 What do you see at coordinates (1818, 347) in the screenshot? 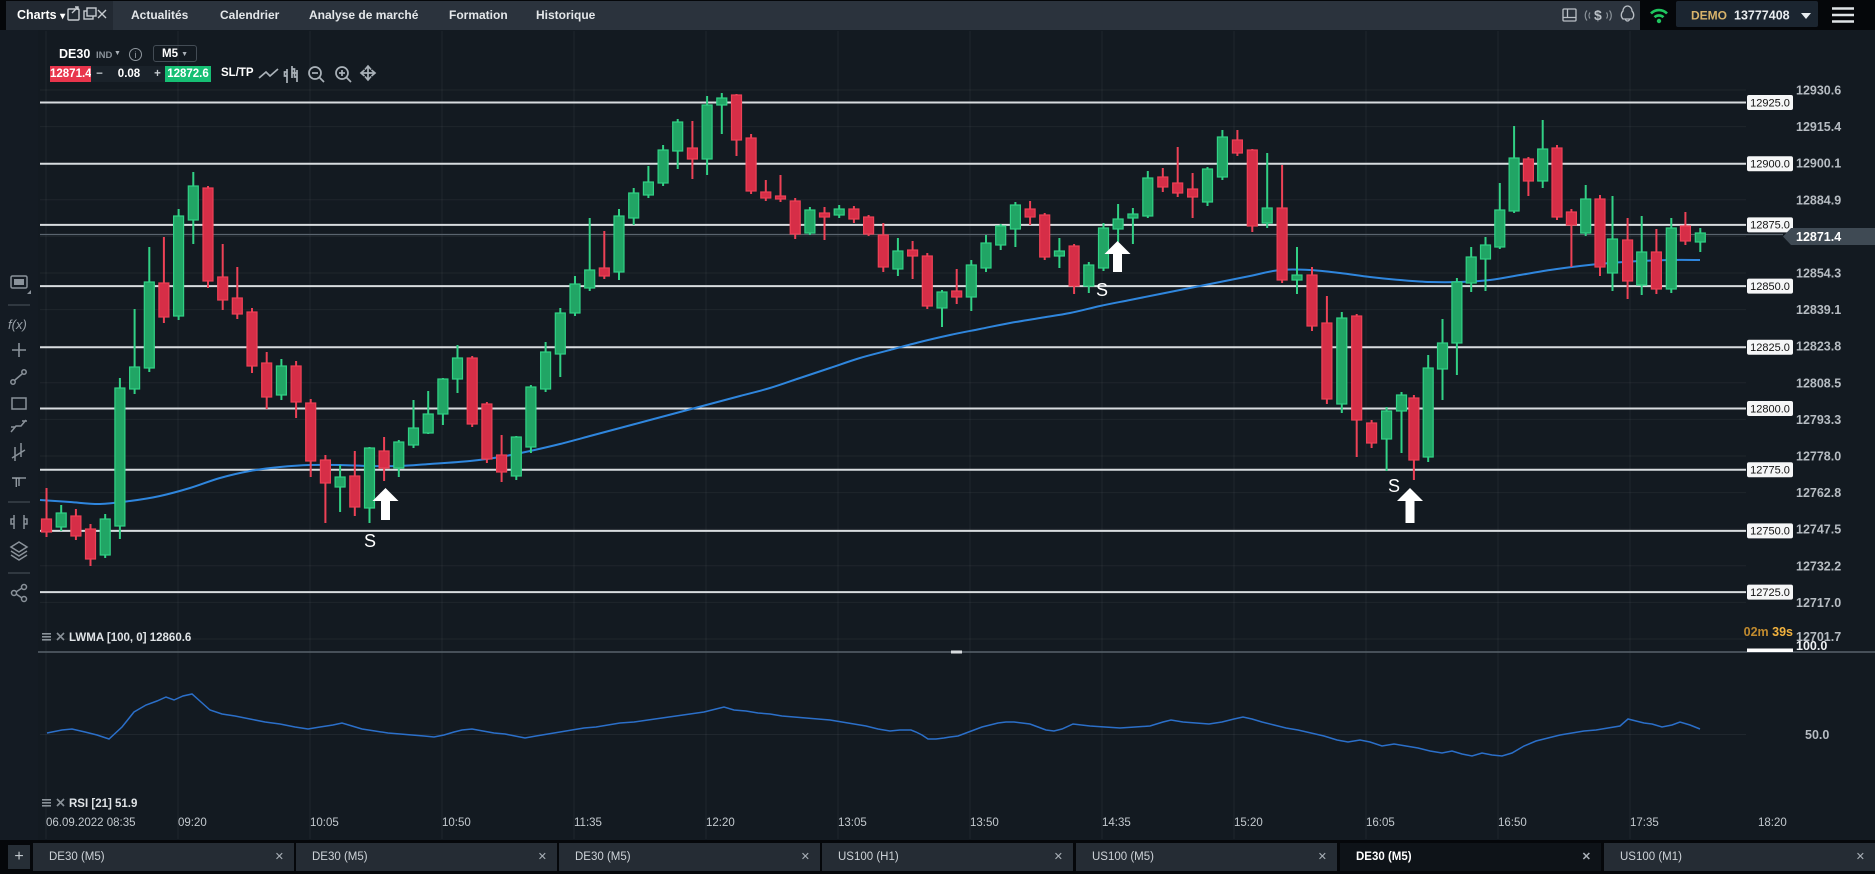
I see `svg-text: 12823.8` at bounding box center [1818, 347].